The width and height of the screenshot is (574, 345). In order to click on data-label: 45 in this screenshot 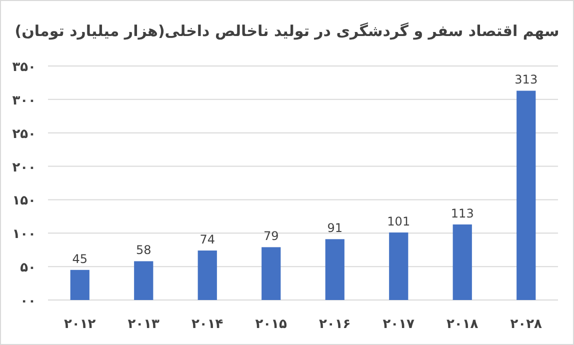, I will do `click(80, 259)`.